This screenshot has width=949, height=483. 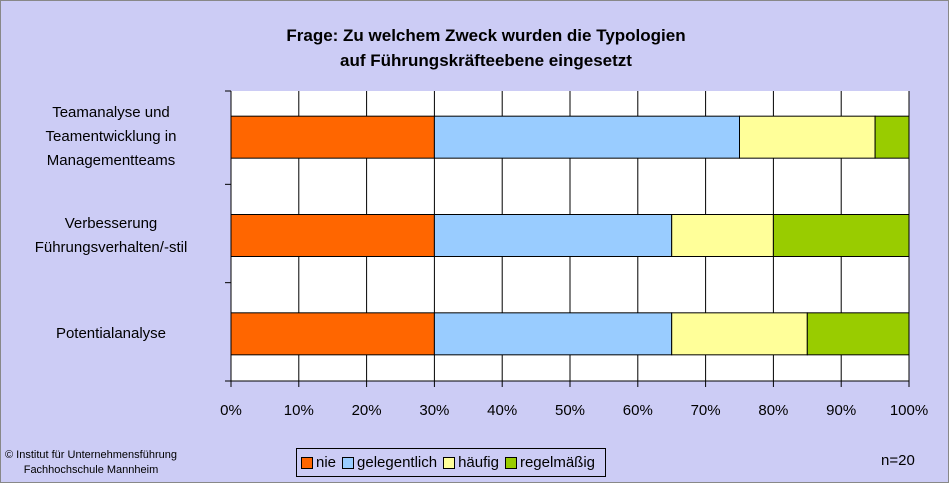 What do you see at coordinates (231, 410) in the screenshot?
I see `x-tick-label: 0%` at bounding box center [231, 410].